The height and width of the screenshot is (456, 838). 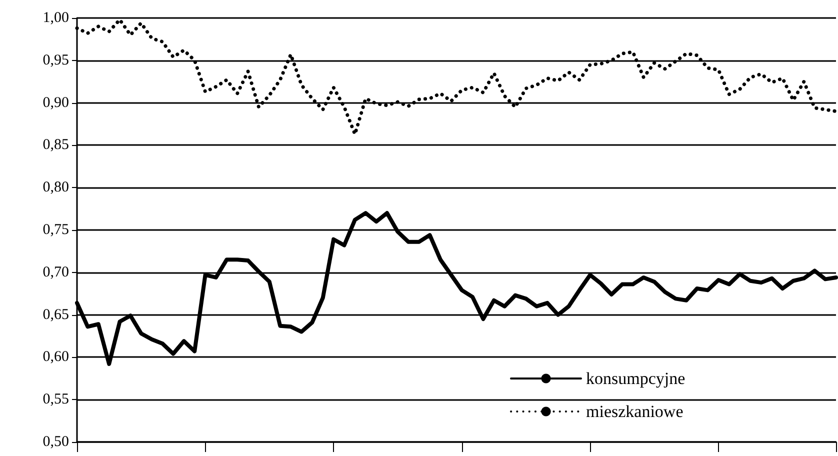 What do you see at coordinates (55, 18) in the screenshot?
I see `y-tick-label: 1,00` at bounding box center [55, 18].